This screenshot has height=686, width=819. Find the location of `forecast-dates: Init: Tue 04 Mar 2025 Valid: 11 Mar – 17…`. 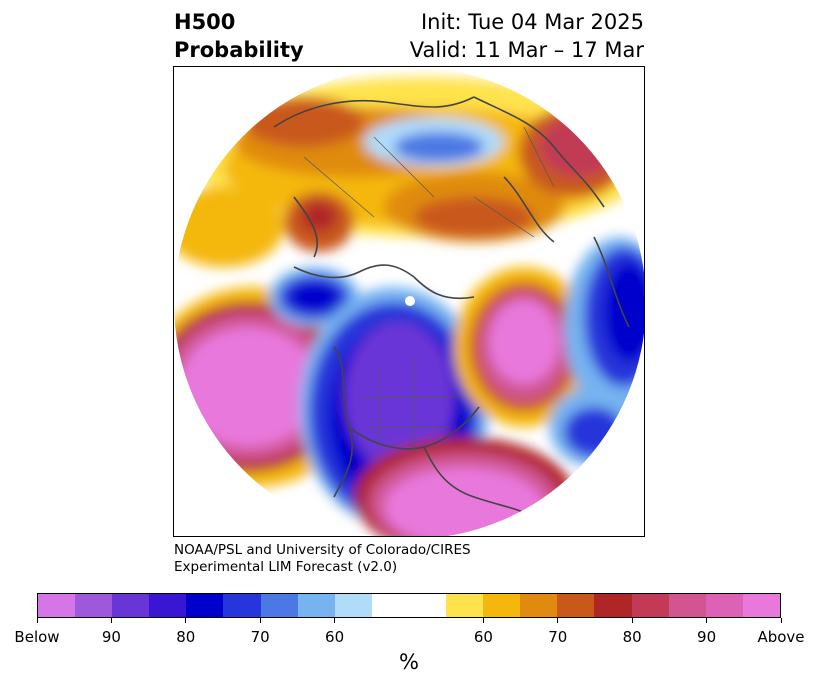

forecast-dates: Init: Tue 04 Mar 2025 Valid: 11 Mar – 17… is located at coordinates (527, 36).